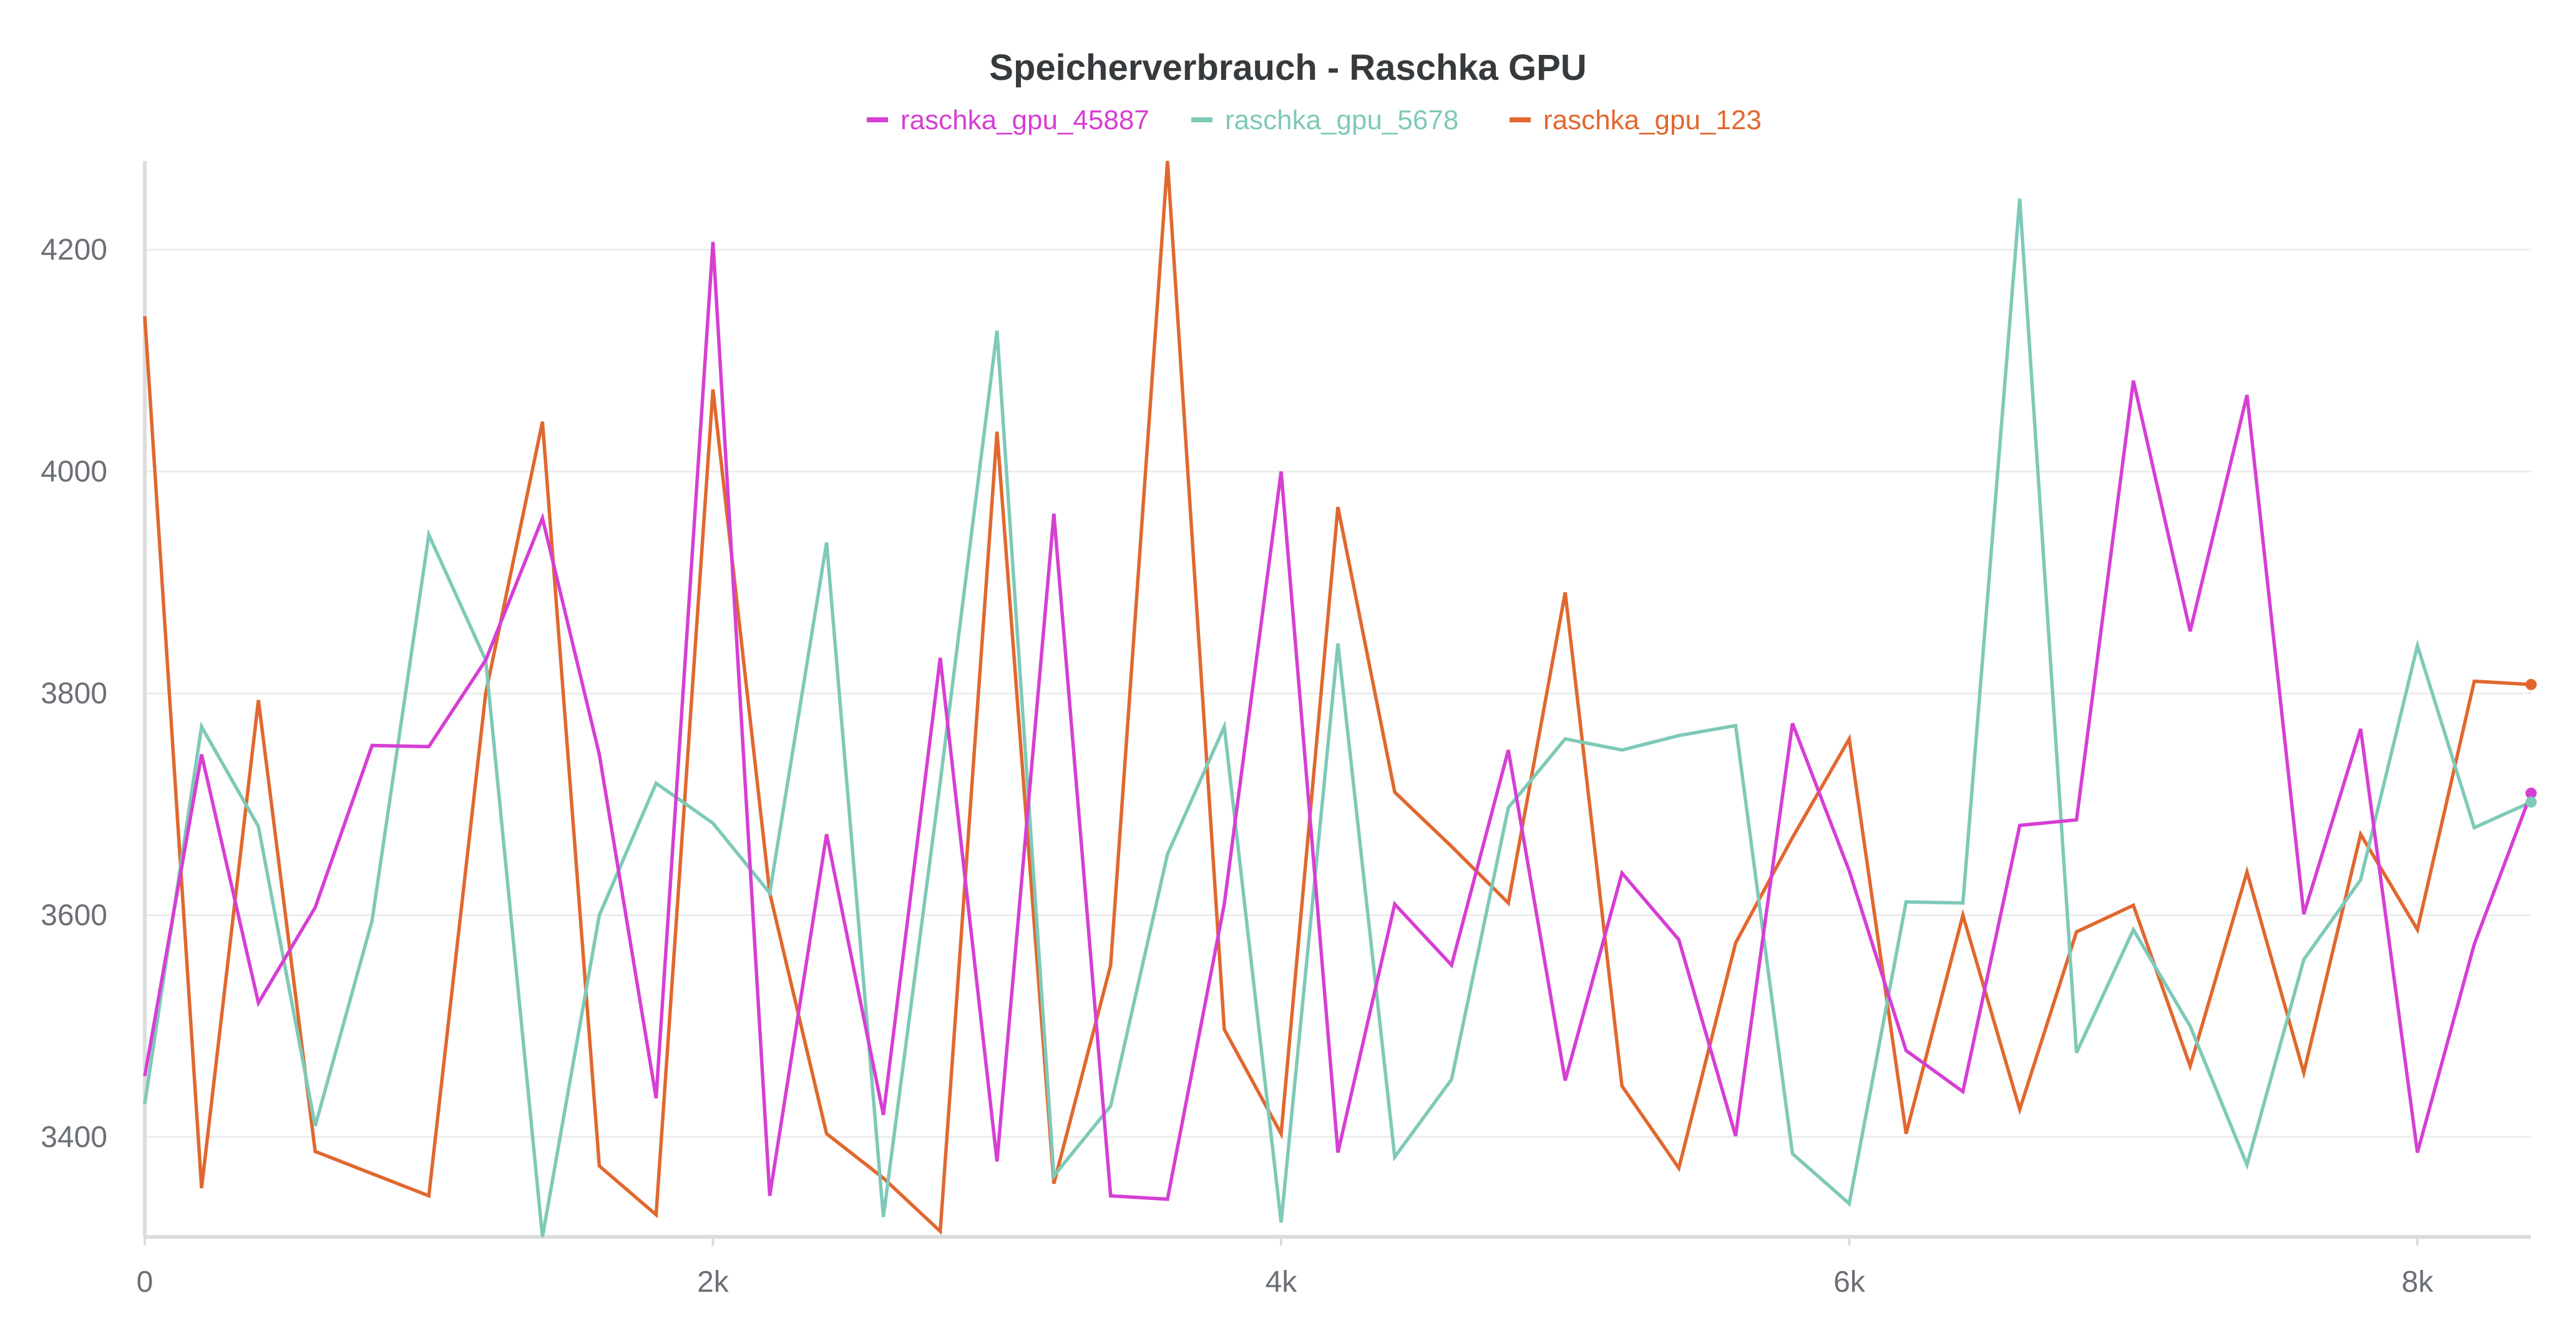 Image resolution: width=2576 pixels, height=1328 pixels. I want to click on x-tick-label: 2k, so click(713, 1282).